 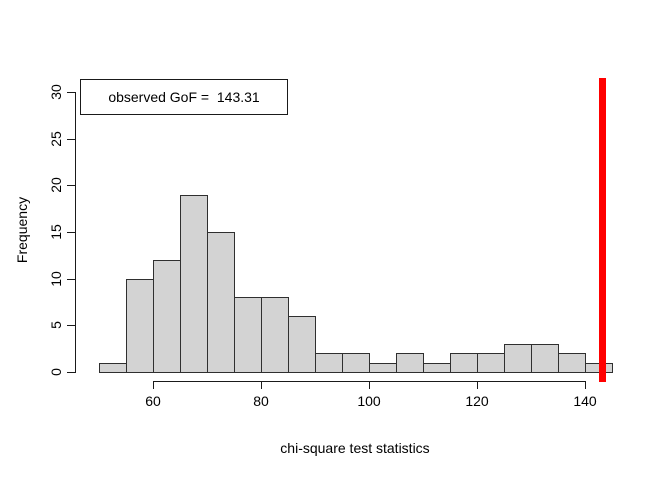 I want to click on y-tick-label: 30, so click(x=56, y=92).